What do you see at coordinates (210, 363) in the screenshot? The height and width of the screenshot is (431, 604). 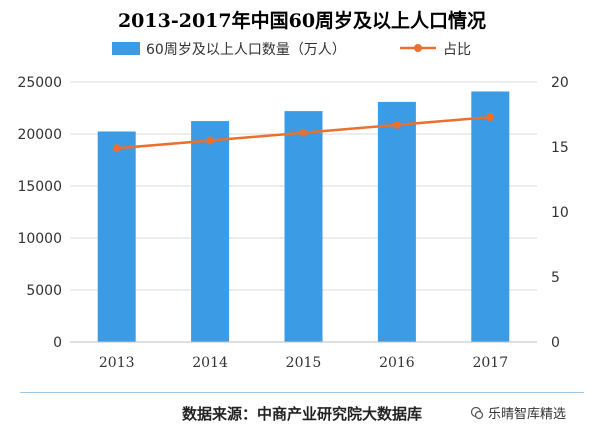 I see `x-tick-label: 2014` at bounding box center [210, 363].